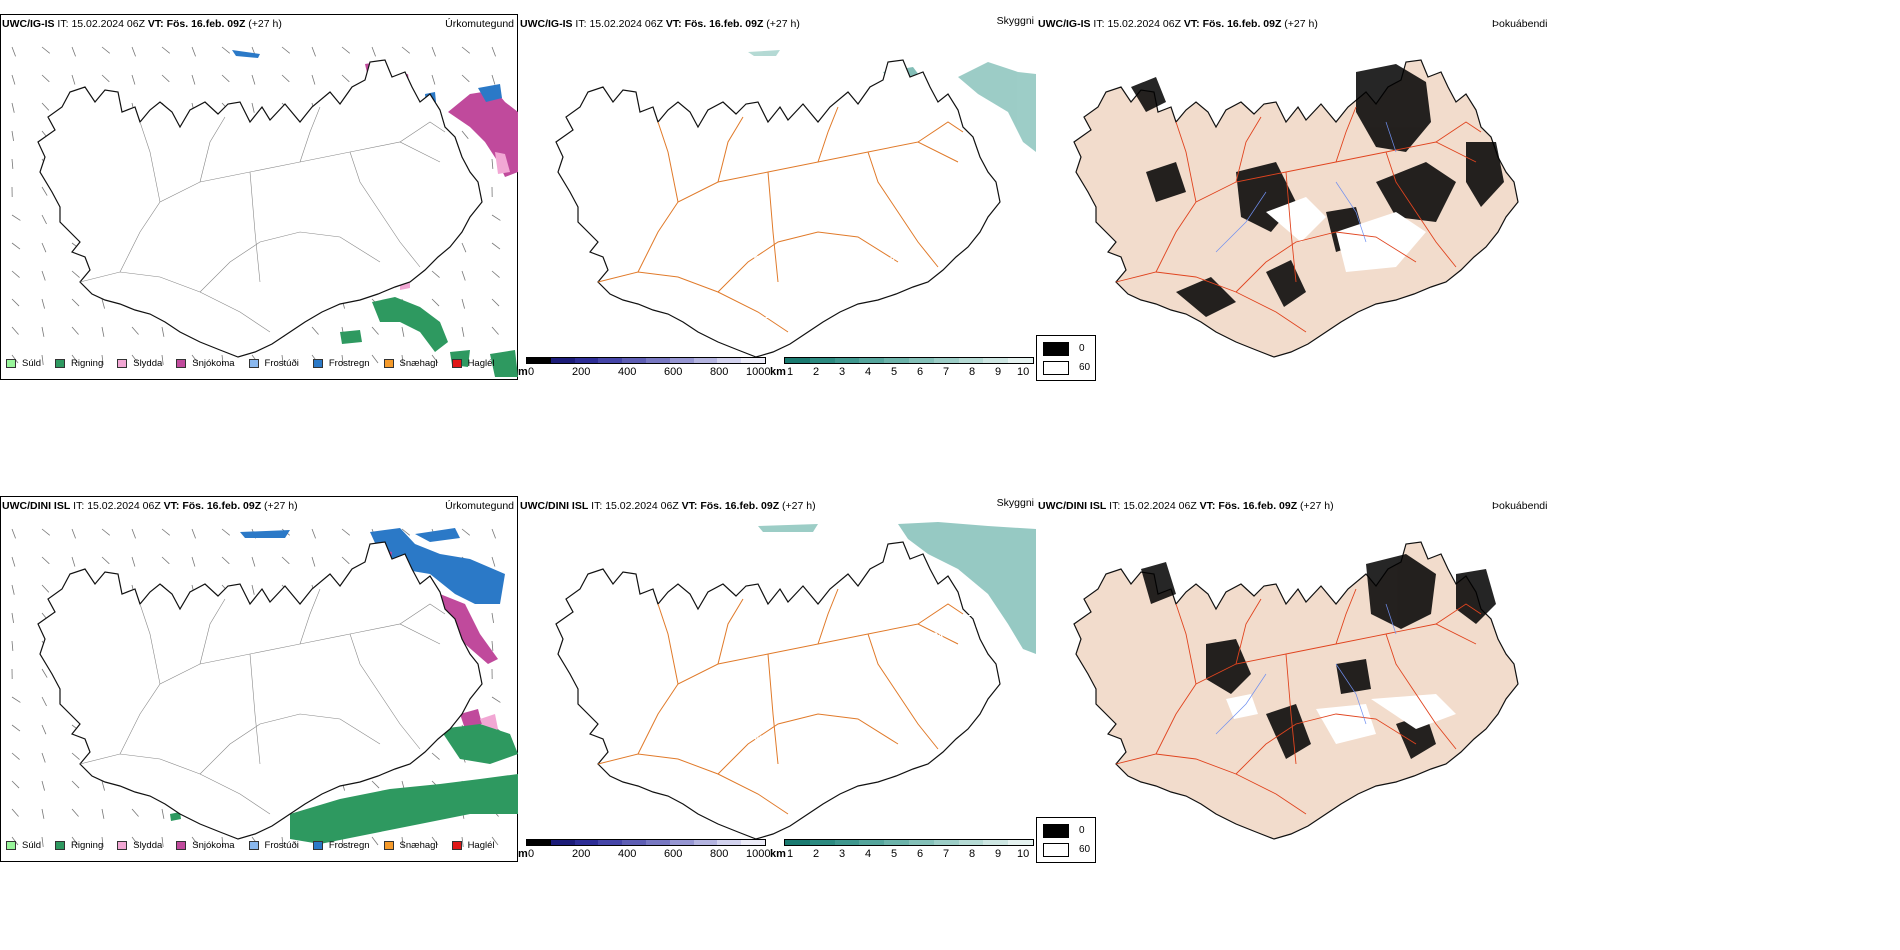 This screenshot has width=1900, height=950. Describe the element at coordinates (903, 373) in the screenshot. I see `visibility-colorbar-labels: km 1 2 3 4 5 6 7 8 9 10` at that location.